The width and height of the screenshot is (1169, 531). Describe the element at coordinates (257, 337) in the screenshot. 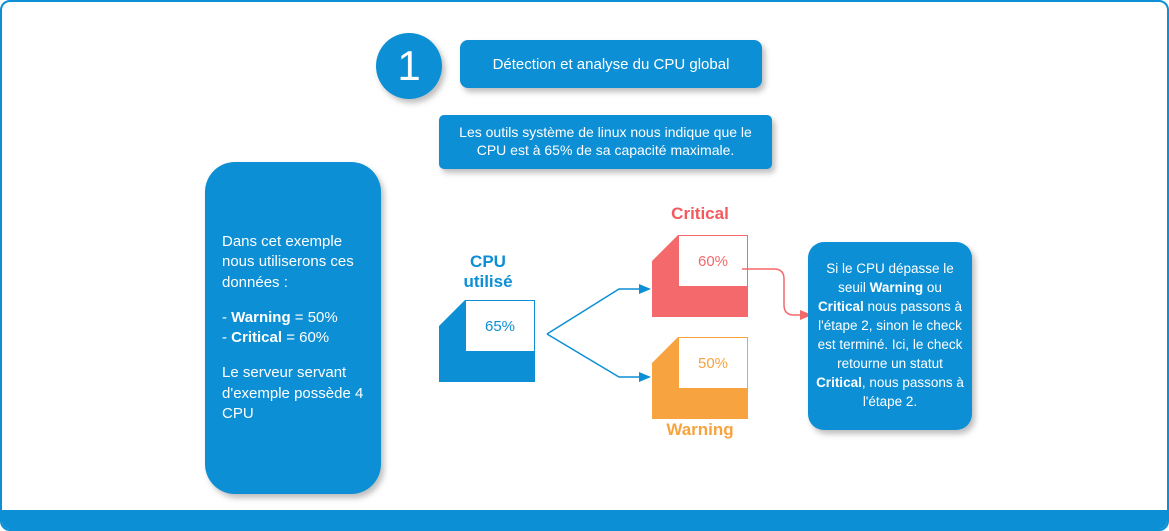

I see `critical-threshold-label: Critical` at that location.